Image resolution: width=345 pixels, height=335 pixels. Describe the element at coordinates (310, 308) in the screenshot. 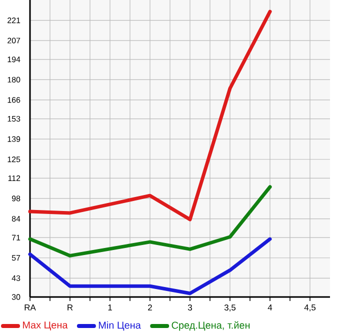

I see `x-tick-label: 4,5` at that location.